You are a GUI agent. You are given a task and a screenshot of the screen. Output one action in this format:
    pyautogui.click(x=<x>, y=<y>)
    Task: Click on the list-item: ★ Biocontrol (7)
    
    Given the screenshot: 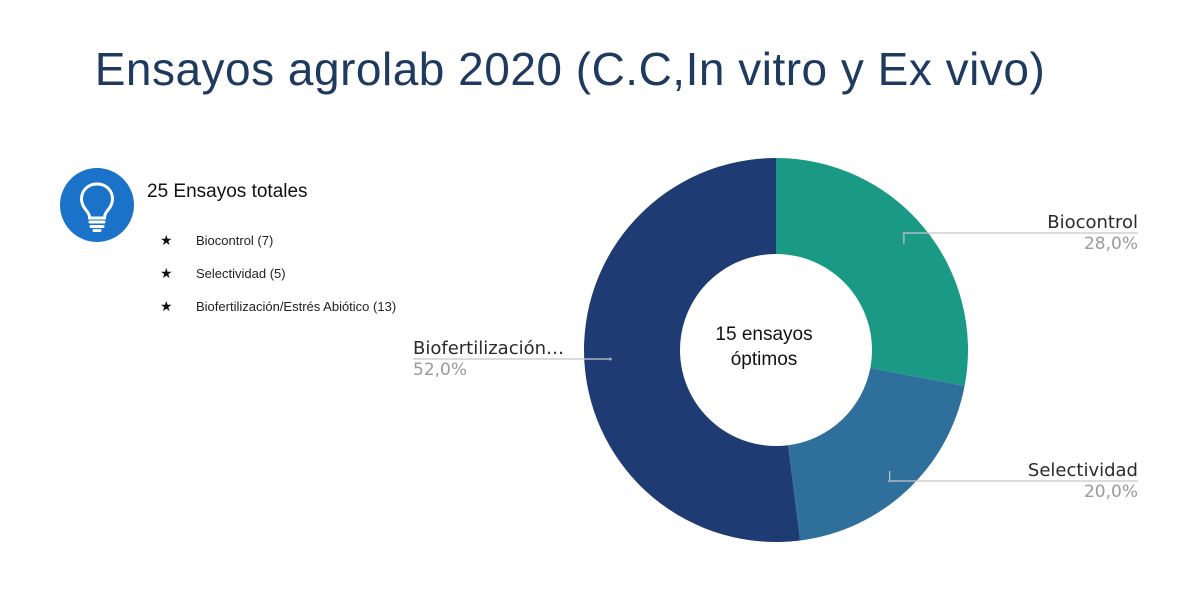 What is the action you would take?
    pyautogui.click(x=278, y=240)
    